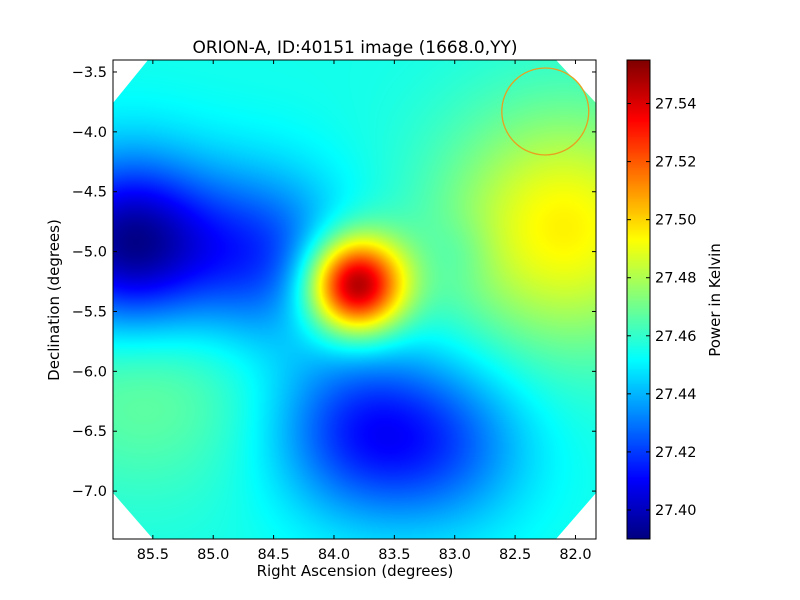  What do you see at coordinates (676, 105) in the screenshot?
I see `colorbar-tick-label: 27.54` at bounding box center [676, 105].